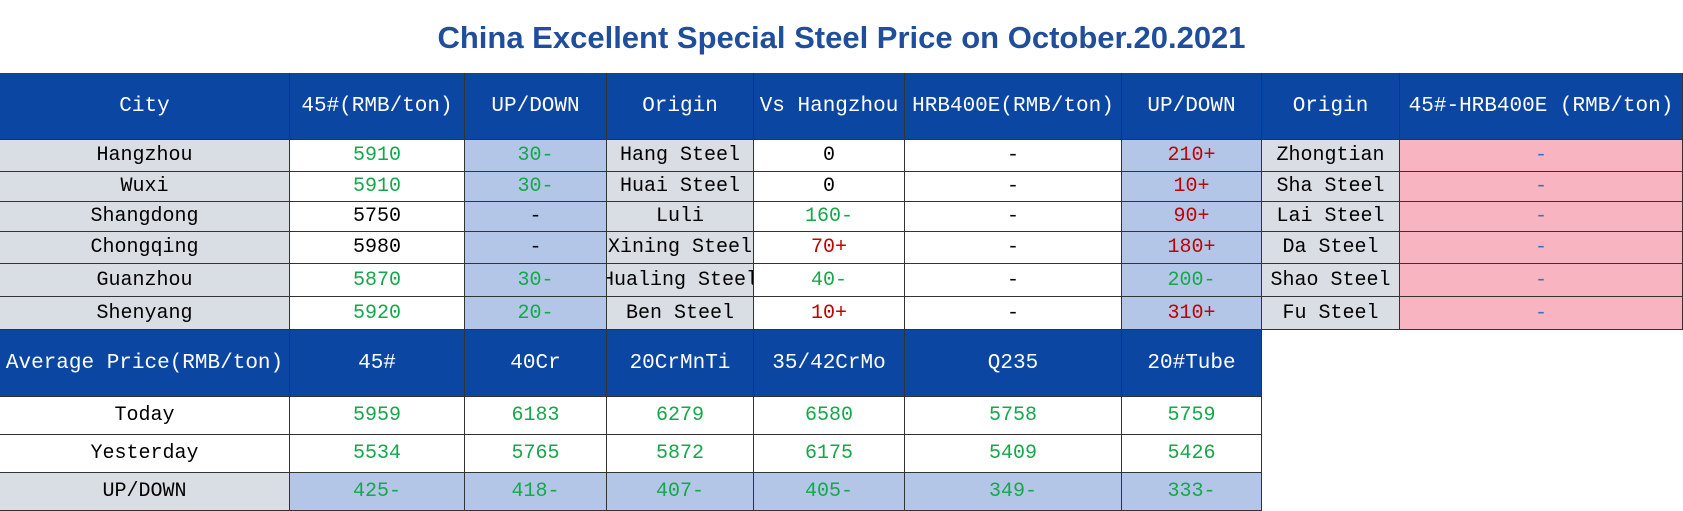 This screenshot has width=1683, height=511. I want to click on table-cell: Hangzhou, so click(145, 156).